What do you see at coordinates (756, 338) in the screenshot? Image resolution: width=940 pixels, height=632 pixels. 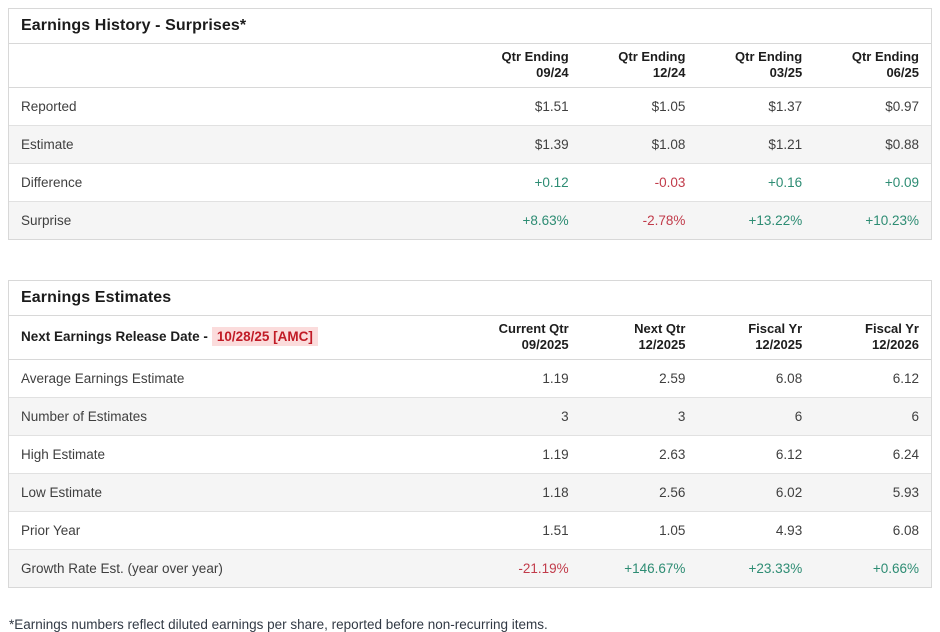 I see `column-header-fiscal-yr-2025: Fiscal Yr 12/2025` at bounding box center [756, 338].